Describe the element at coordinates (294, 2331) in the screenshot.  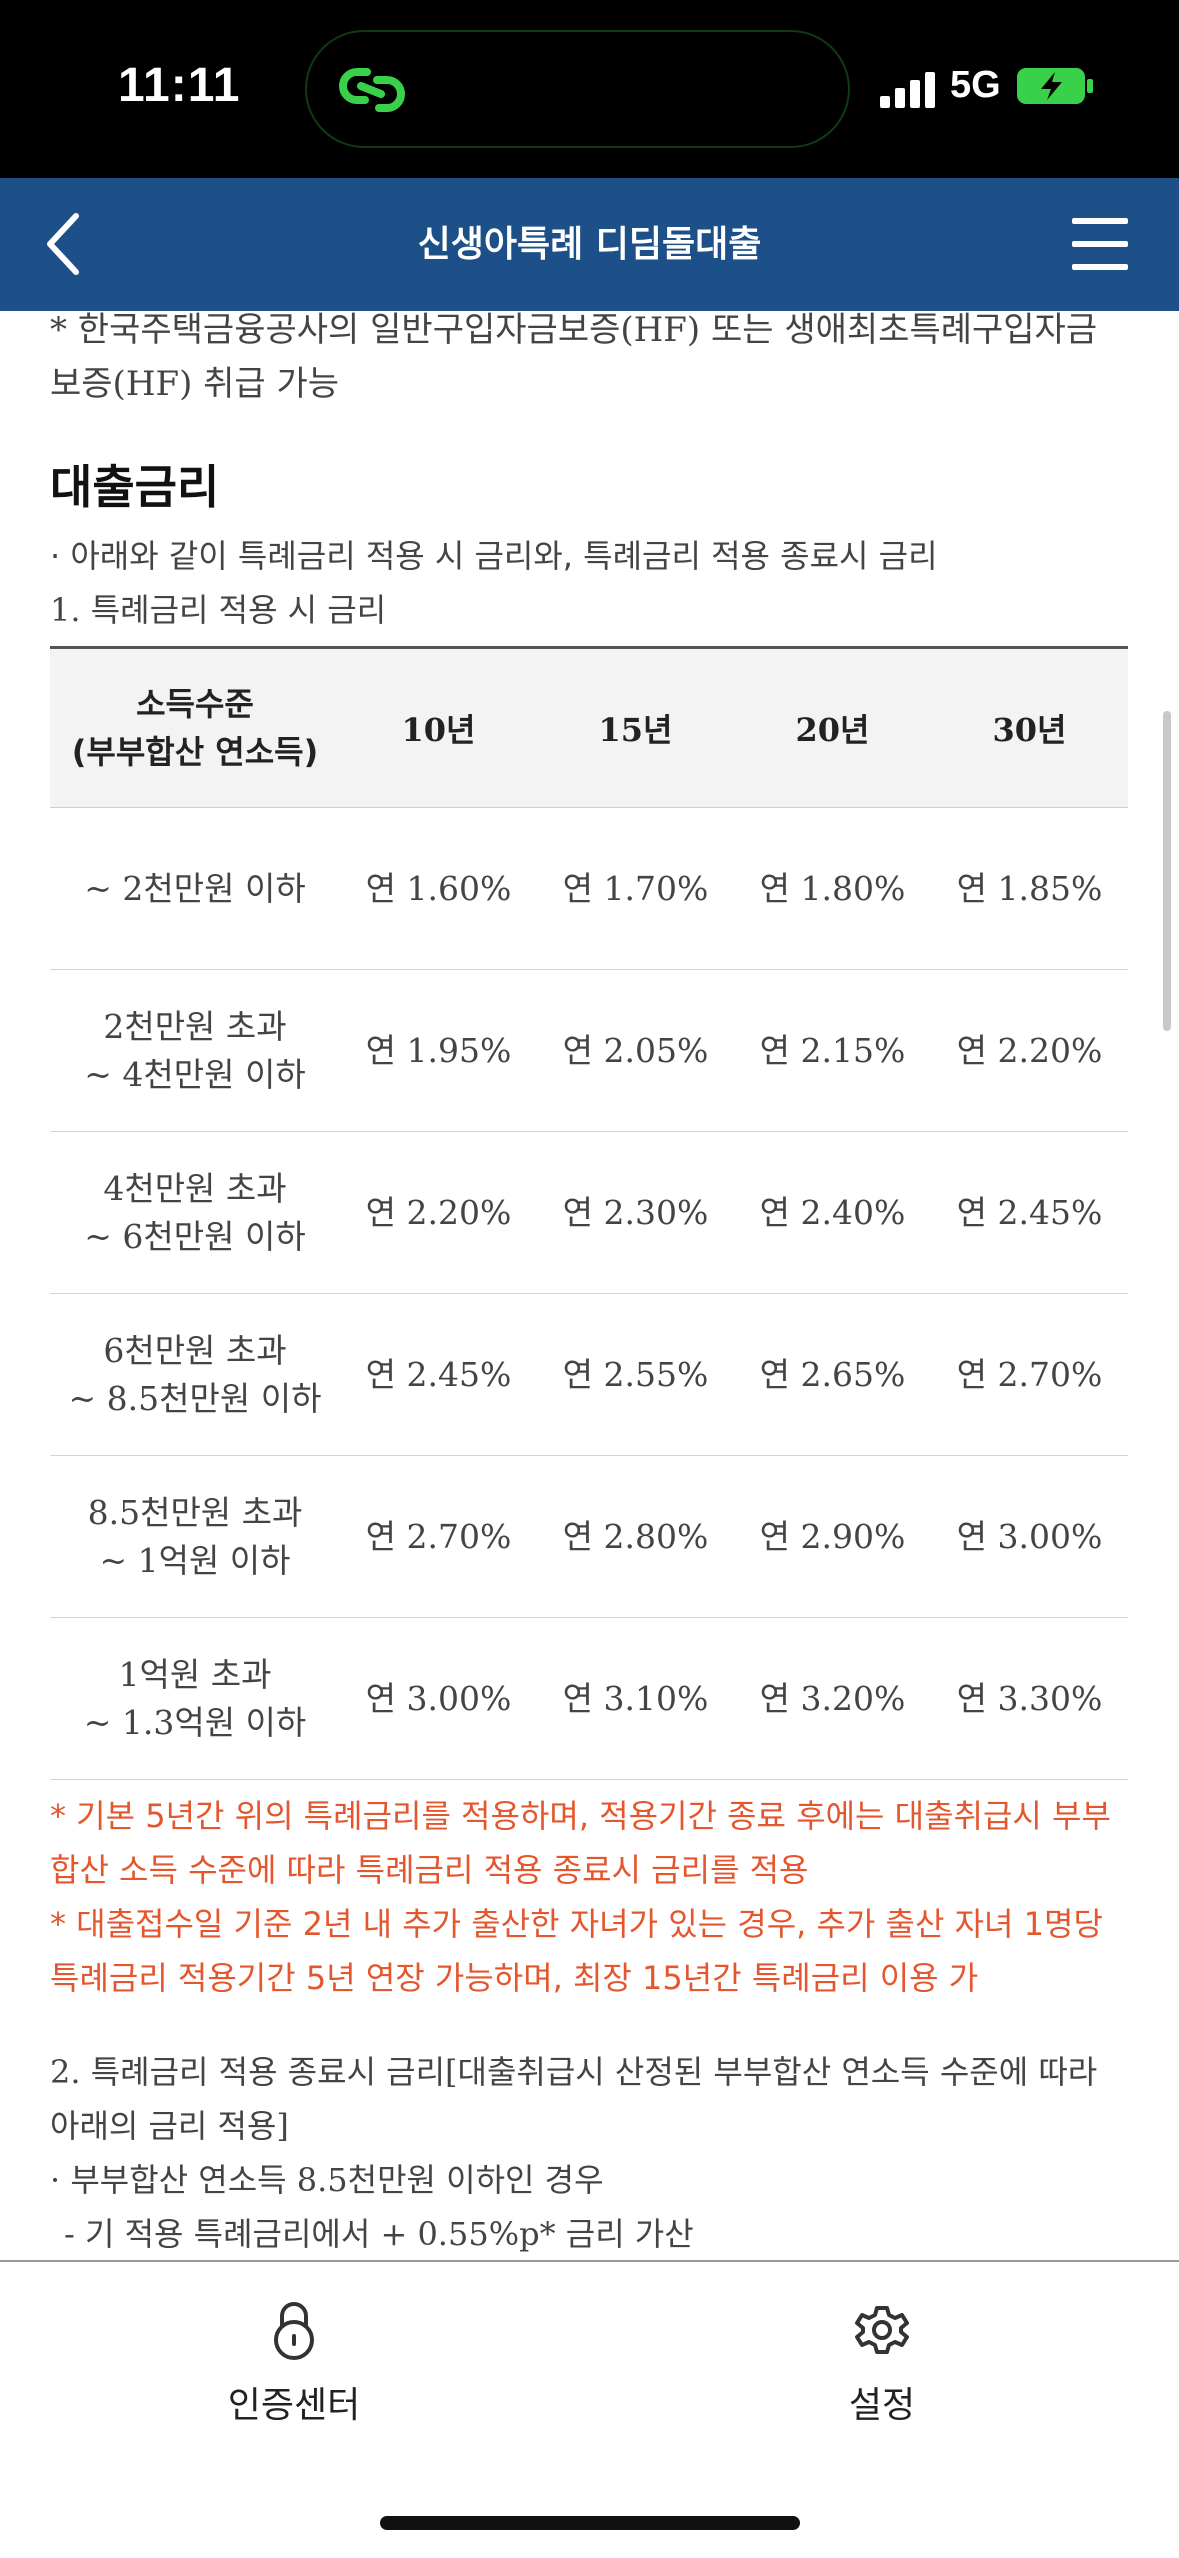
I see `lock-icon` at that location.